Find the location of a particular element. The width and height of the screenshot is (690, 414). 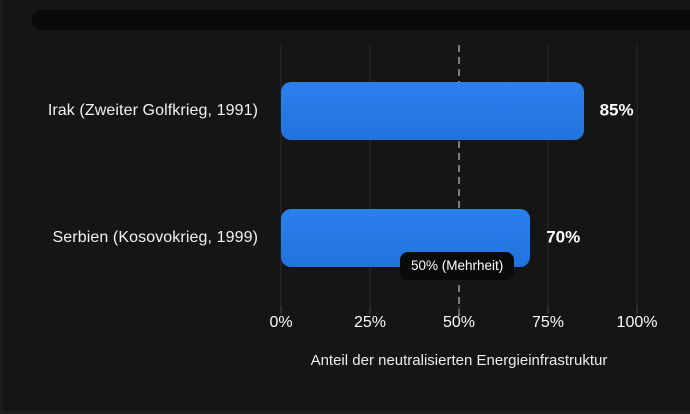

tick-label-25: 25% is located at coordinates (370, 322).